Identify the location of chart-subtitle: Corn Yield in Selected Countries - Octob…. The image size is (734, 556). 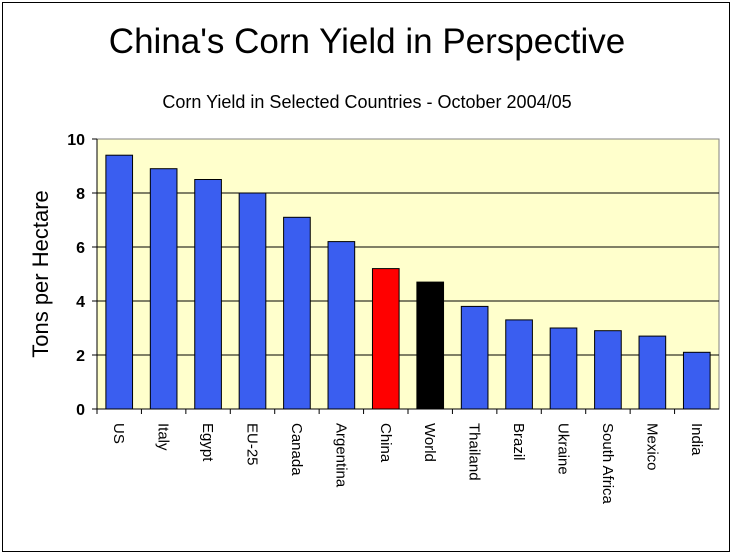
(367, 102).